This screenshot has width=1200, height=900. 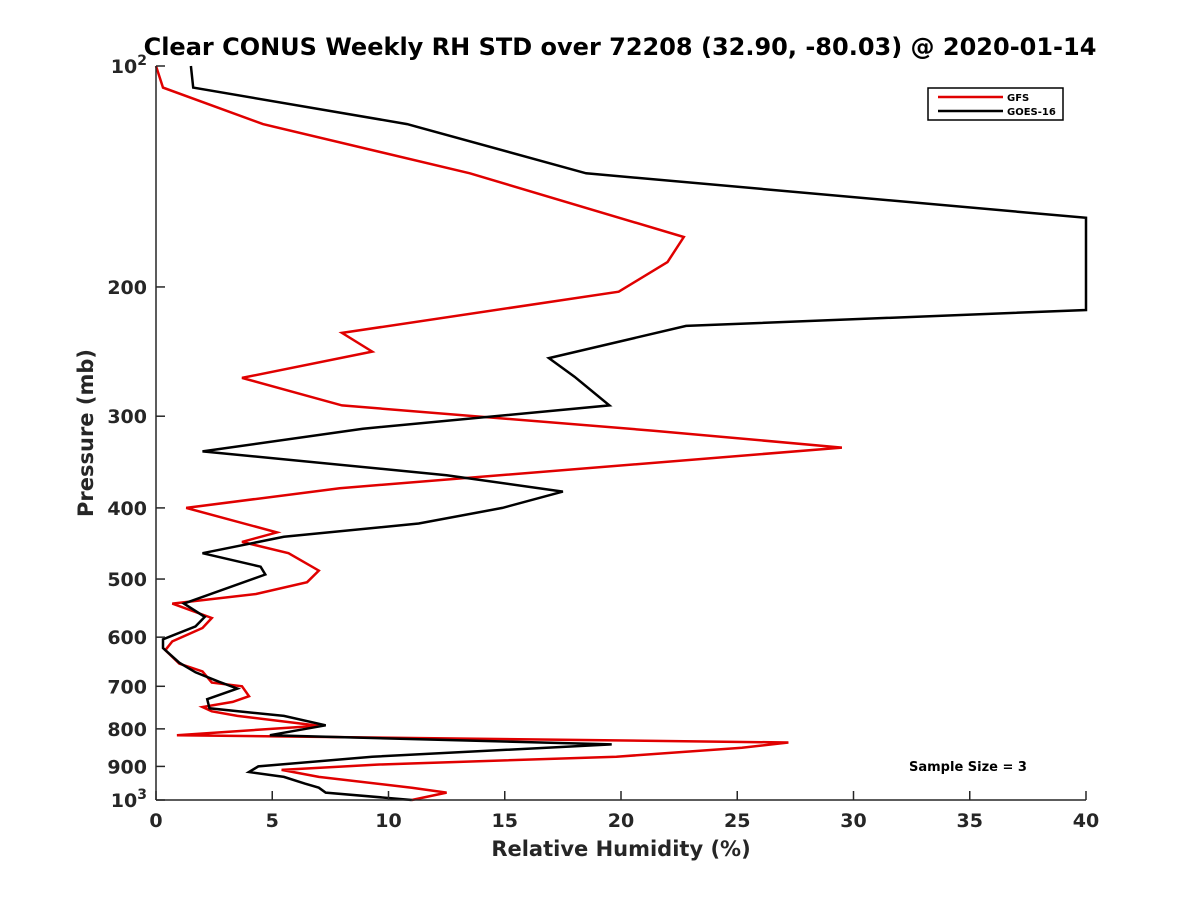 I want to click on sample-size-annotation: Sample Size = 3, so click(x=968, y=767).